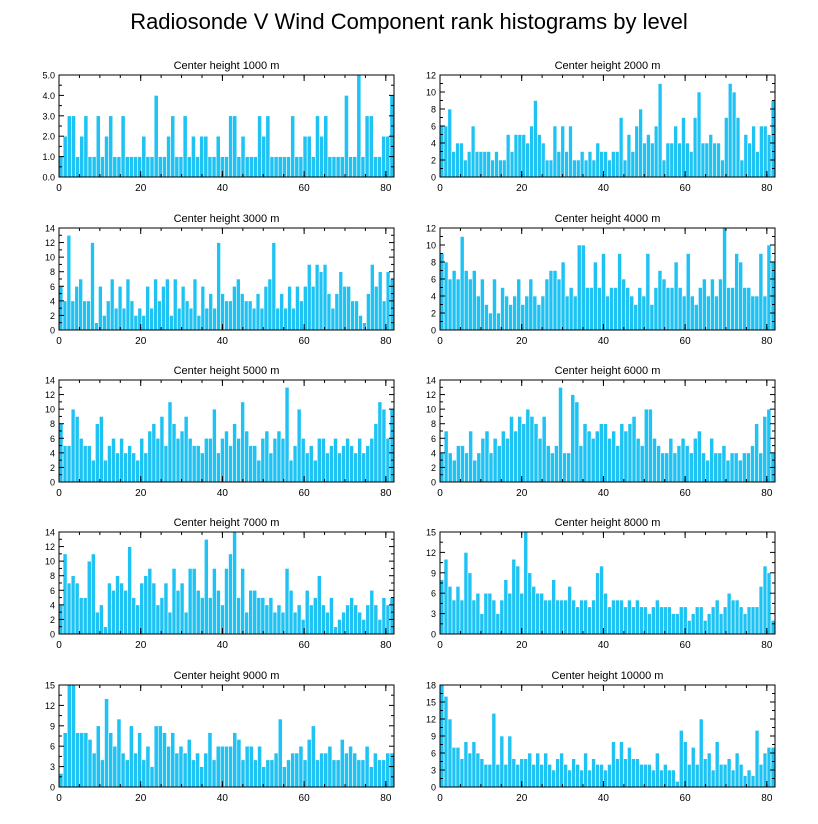 The image size is (818, 824). I want to click on x-tick-label: 40, so click(604, 188).